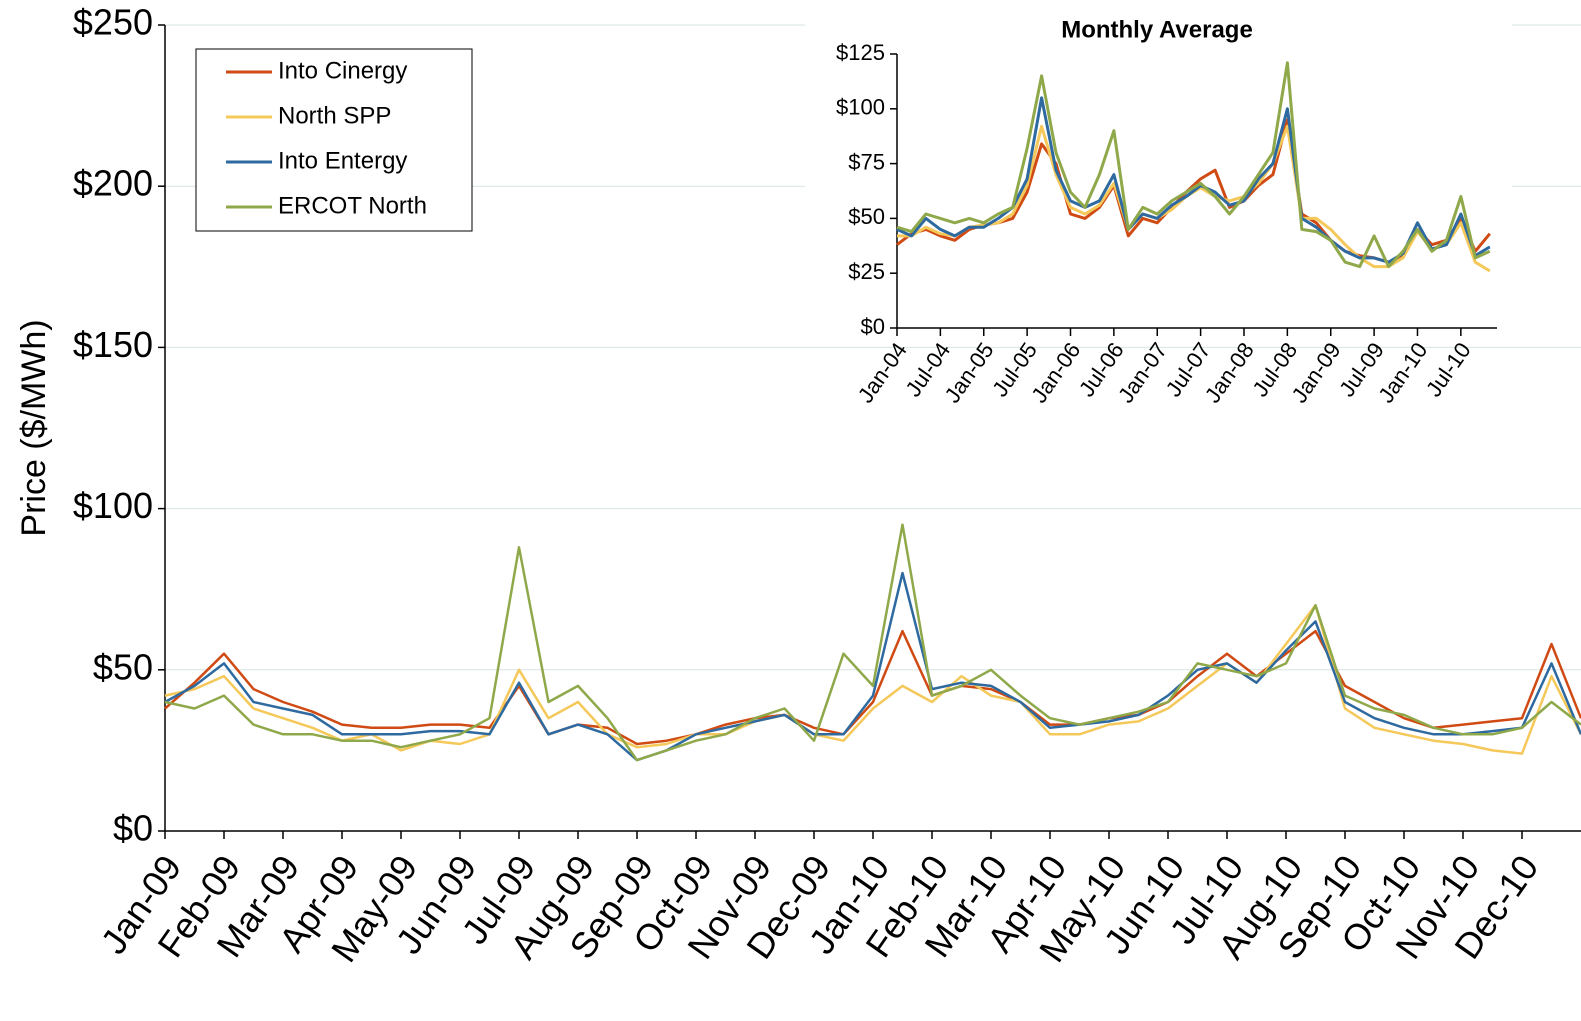 The image size is (1581, 1021). I want to click on legend-label: Into Cinergy, so click(342, 70).